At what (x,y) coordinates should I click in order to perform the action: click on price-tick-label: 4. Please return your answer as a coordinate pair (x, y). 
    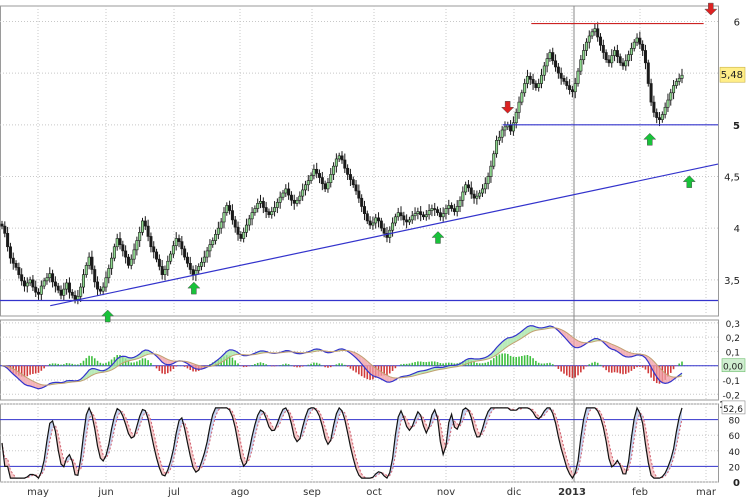
    Looking at the image, I should click on (737, 229).